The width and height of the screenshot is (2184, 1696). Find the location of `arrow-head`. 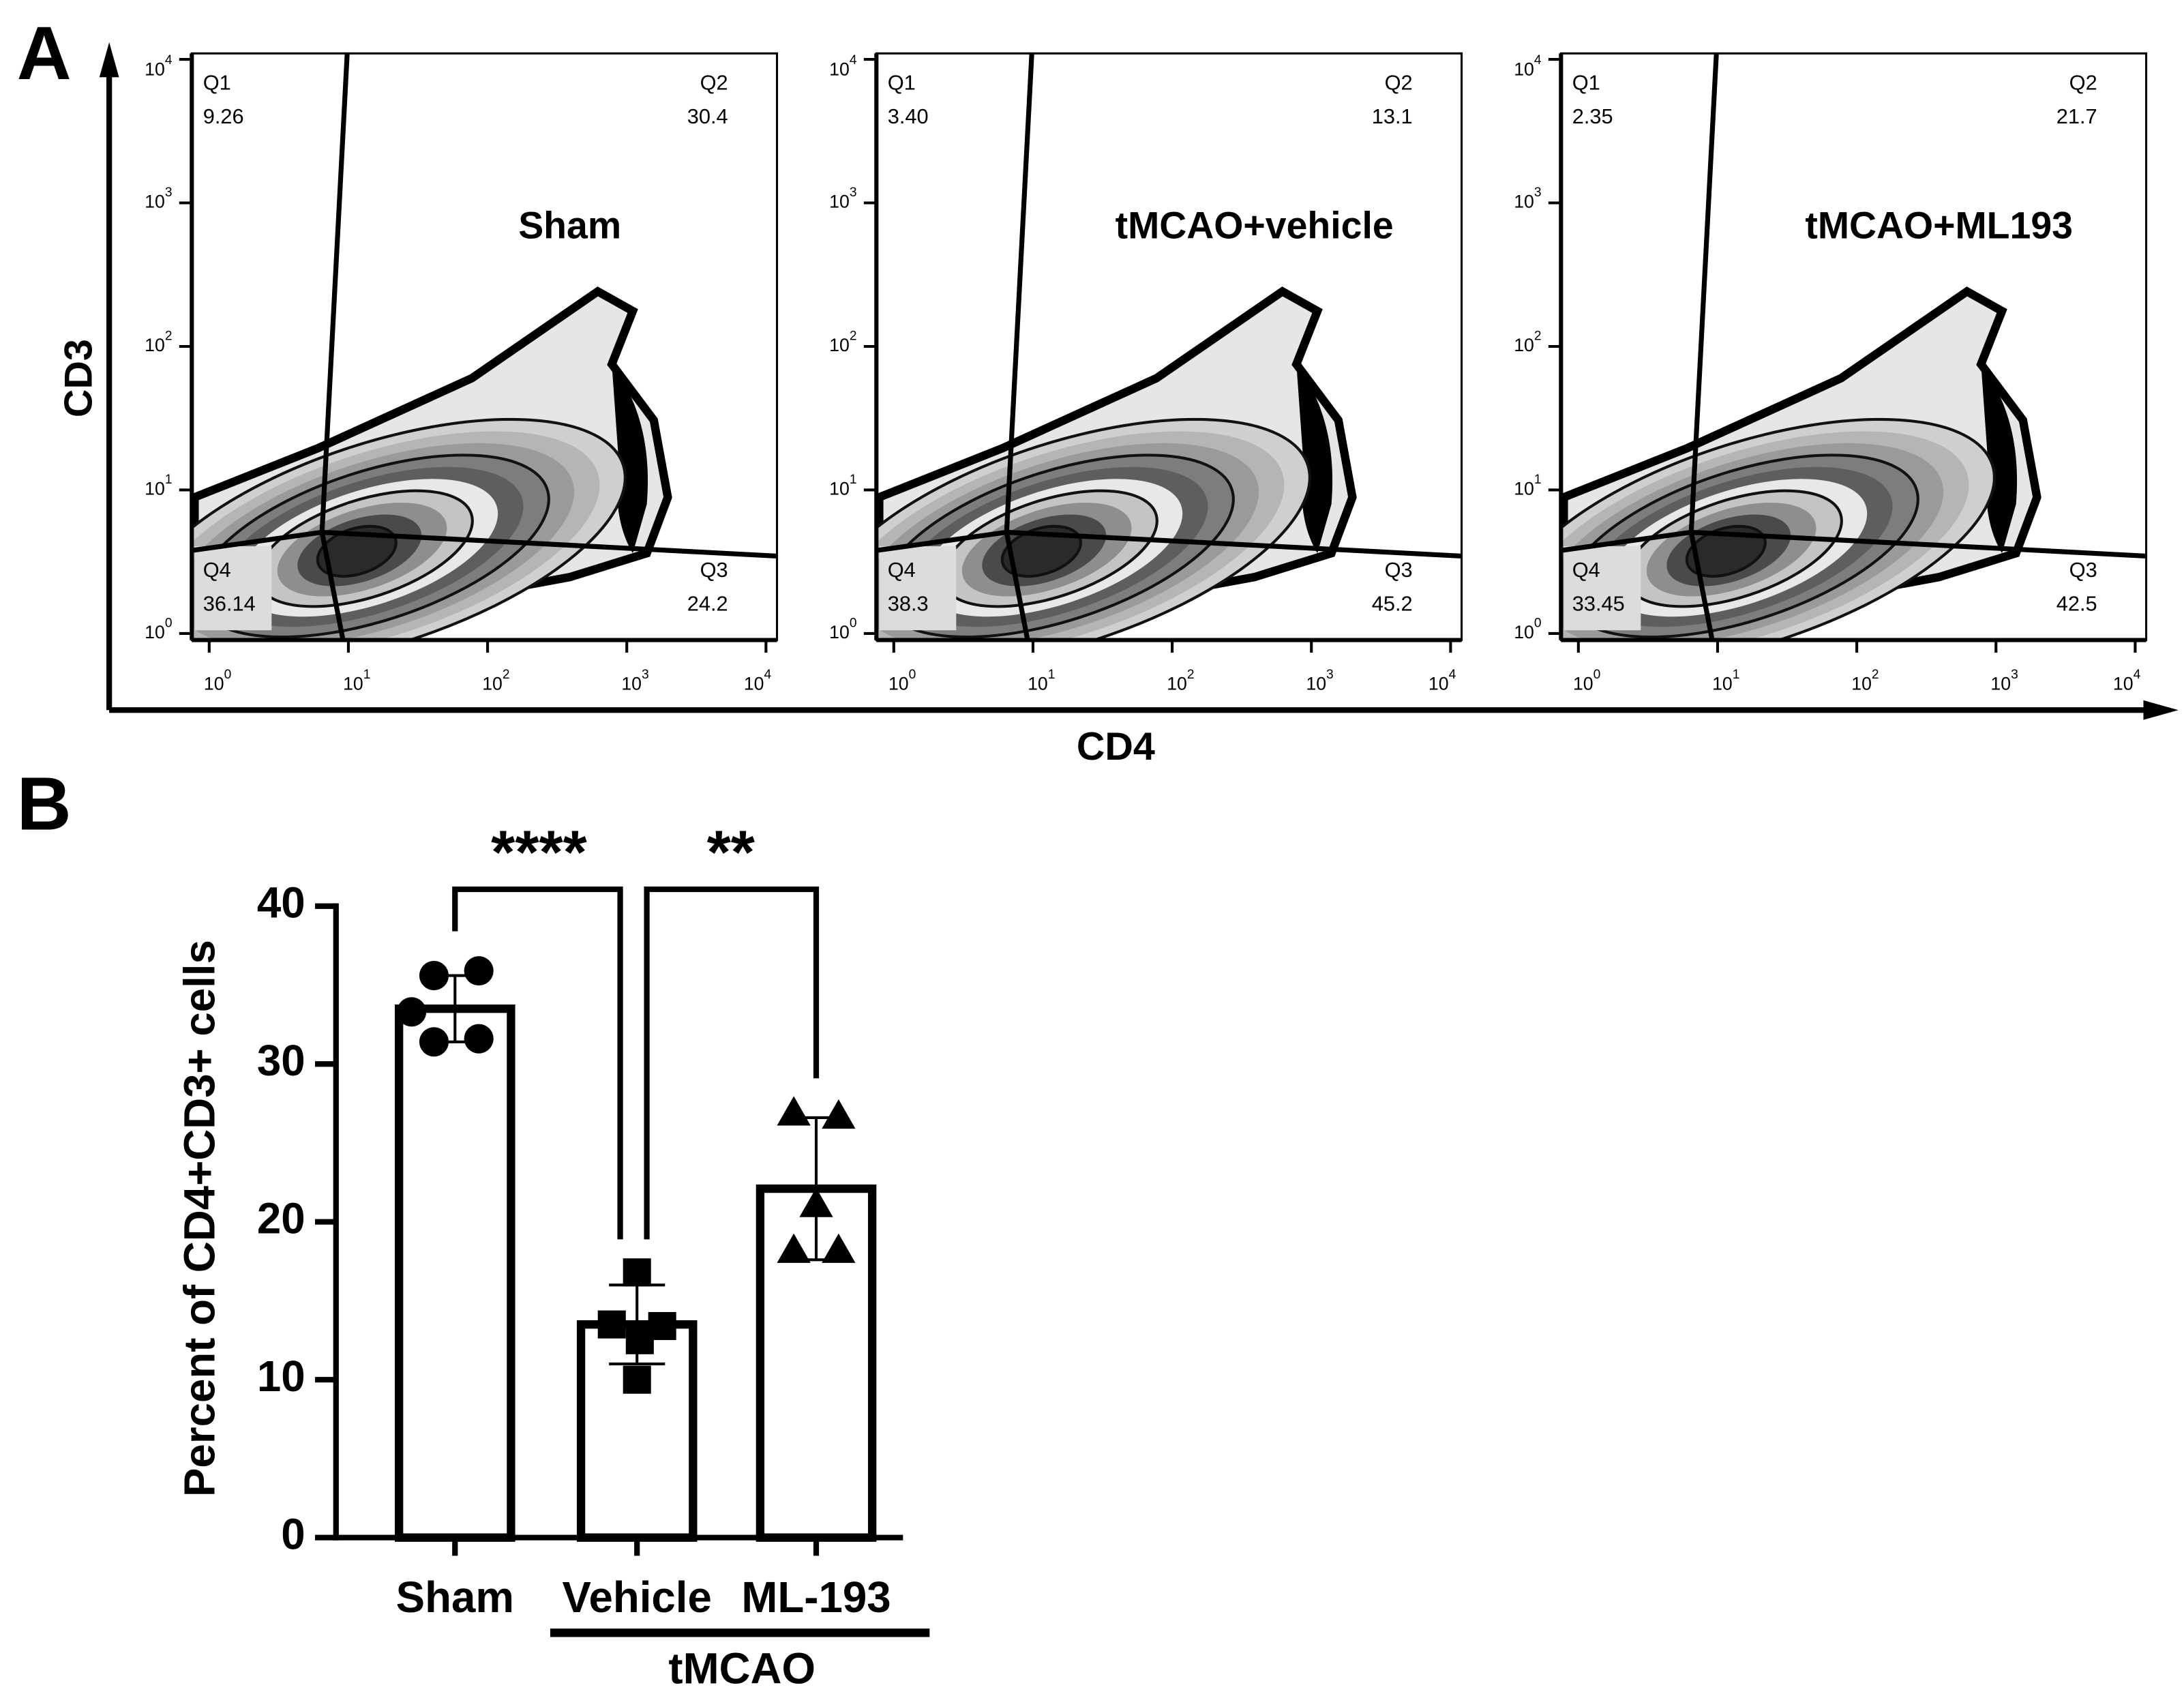

arrow-head is located at coordinates (109, 60).